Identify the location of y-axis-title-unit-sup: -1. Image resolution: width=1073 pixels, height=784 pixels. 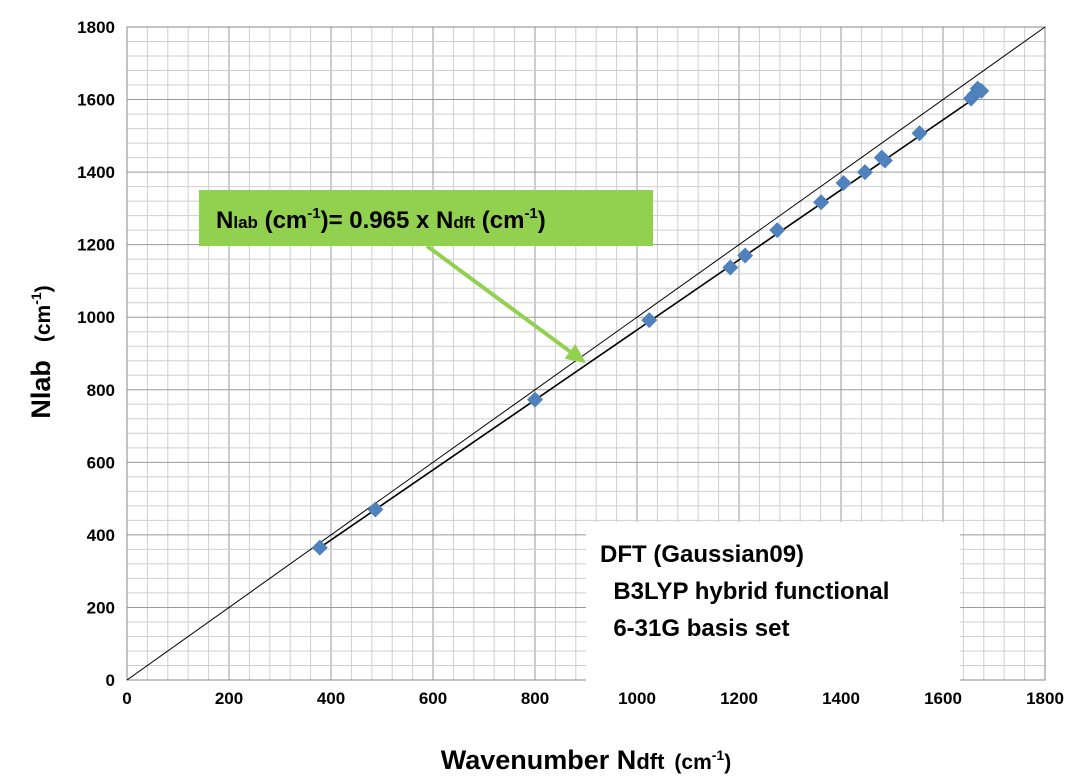
(36, 298).